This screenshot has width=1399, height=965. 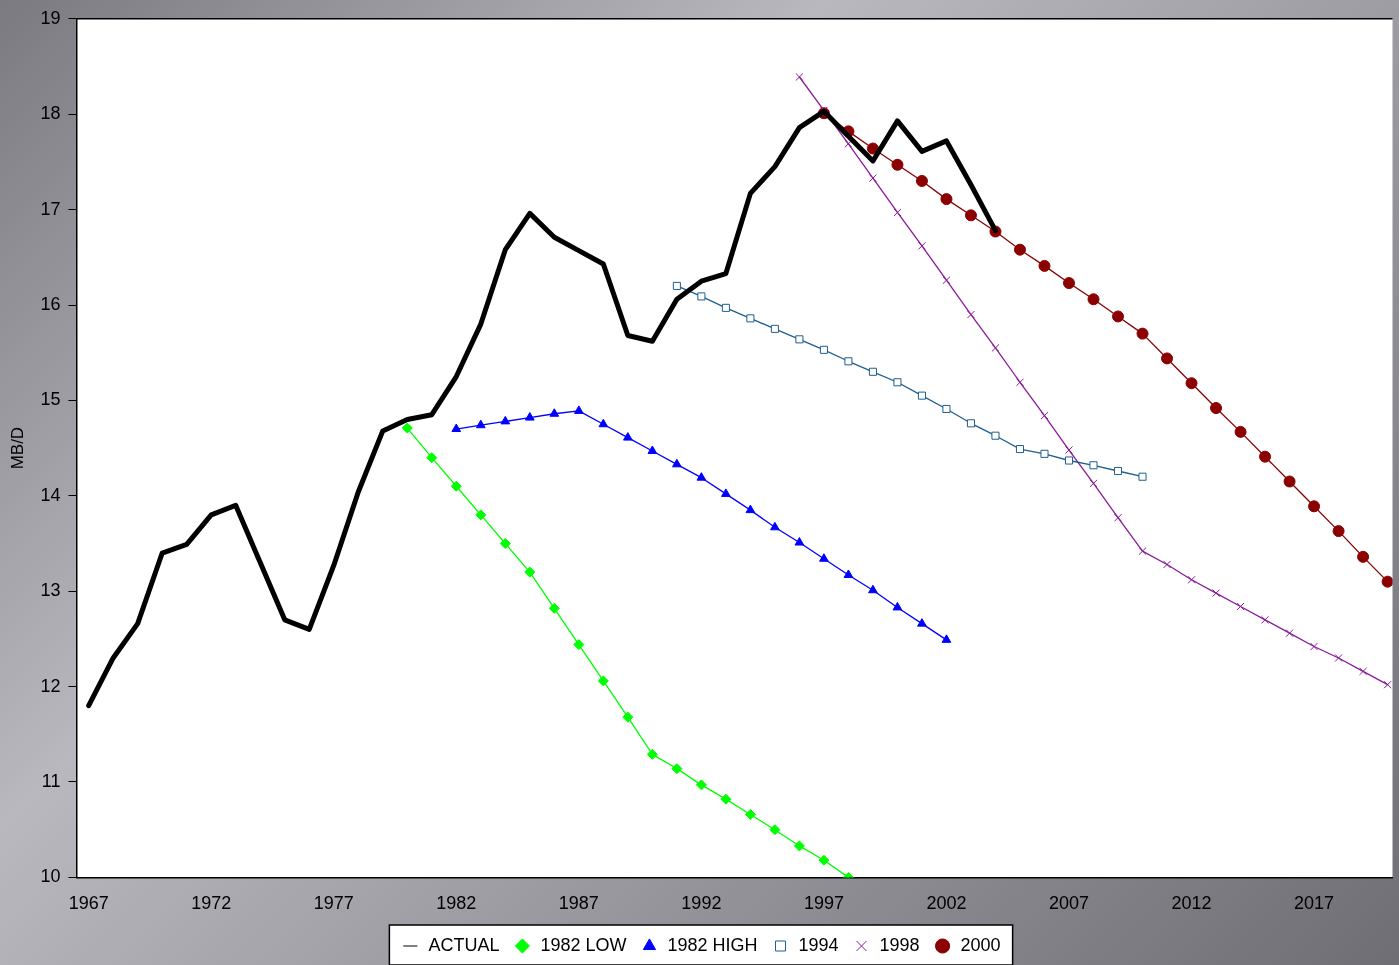 I want to click on y-tick-label: 10, so click(x=50, y=876).